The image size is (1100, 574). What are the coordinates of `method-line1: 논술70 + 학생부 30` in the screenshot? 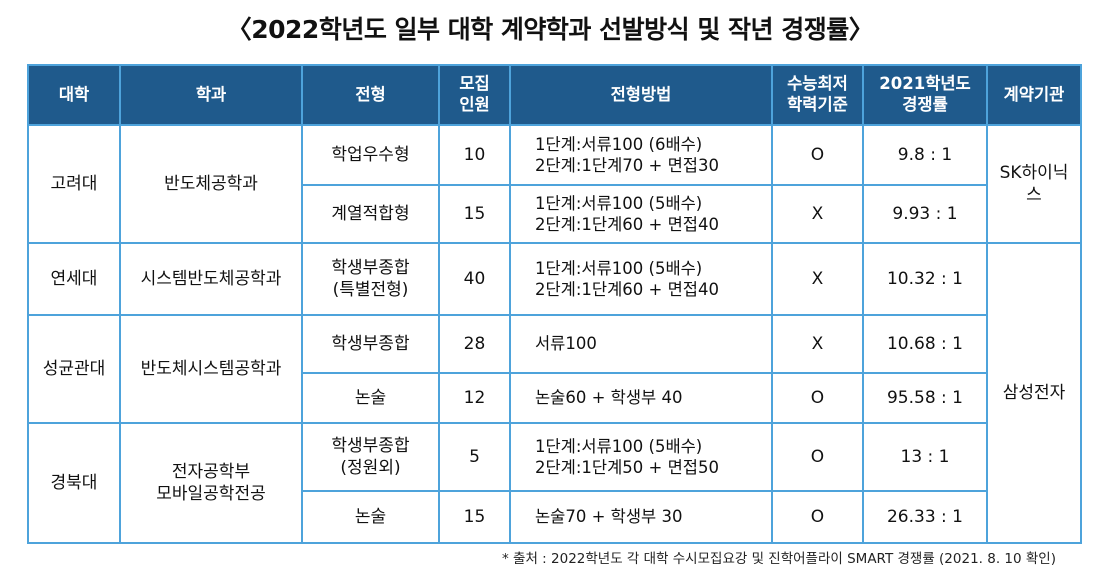 It's located at (609, 517).